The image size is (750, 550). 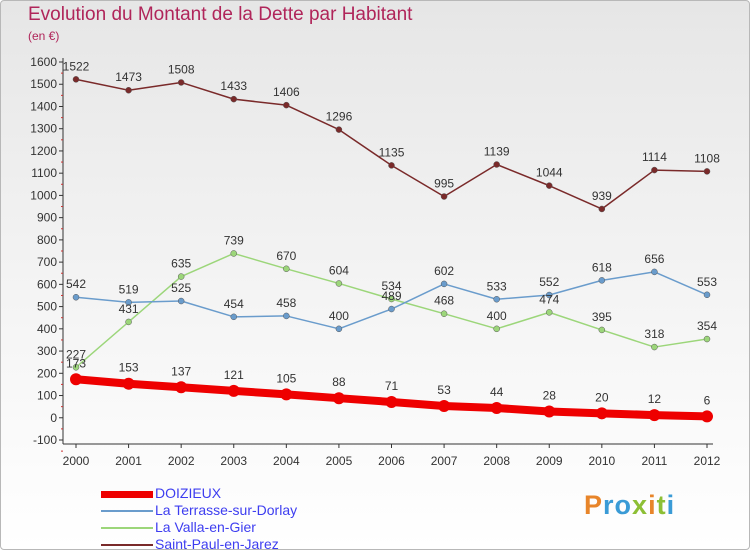 What do you see at coordinates (43, 84) in the screenshot?
I see `y-tick-label: 1500` at bounding box center [43, 84].